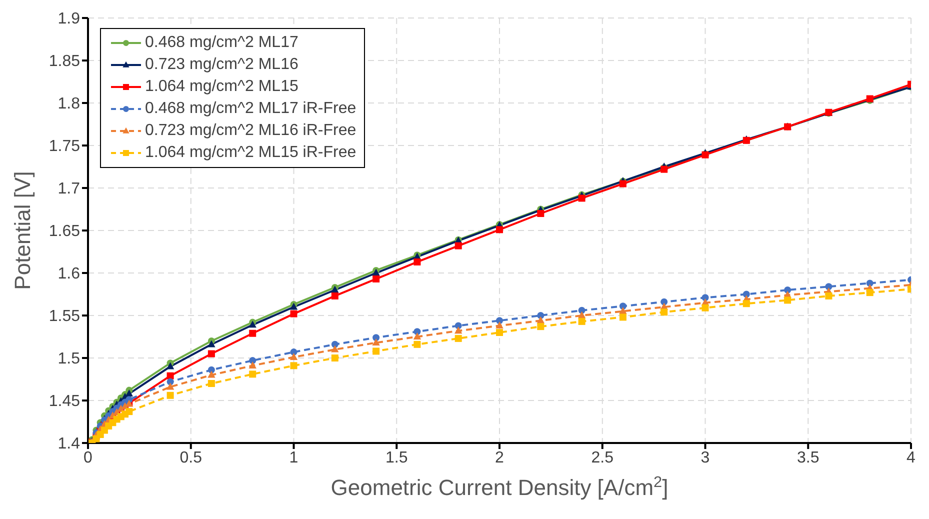  Describe the element at coordinates (69, 444) in the screenshot. I see `y-tick-label: 1.4` at that location.